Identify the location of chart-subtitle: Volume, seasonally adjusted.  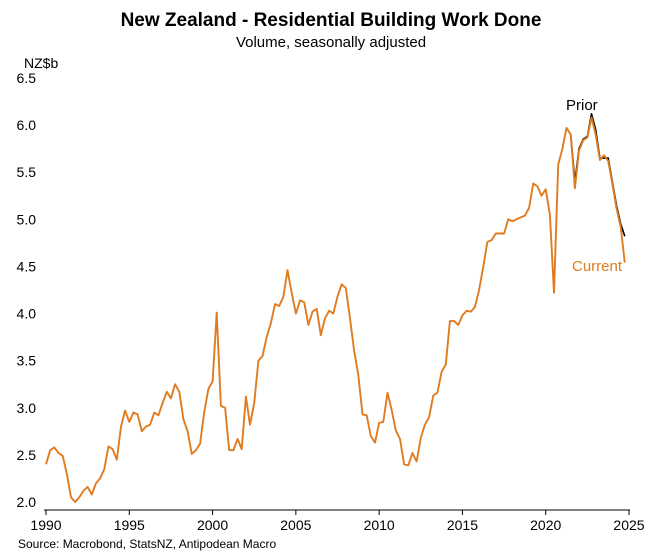
(331, 42).